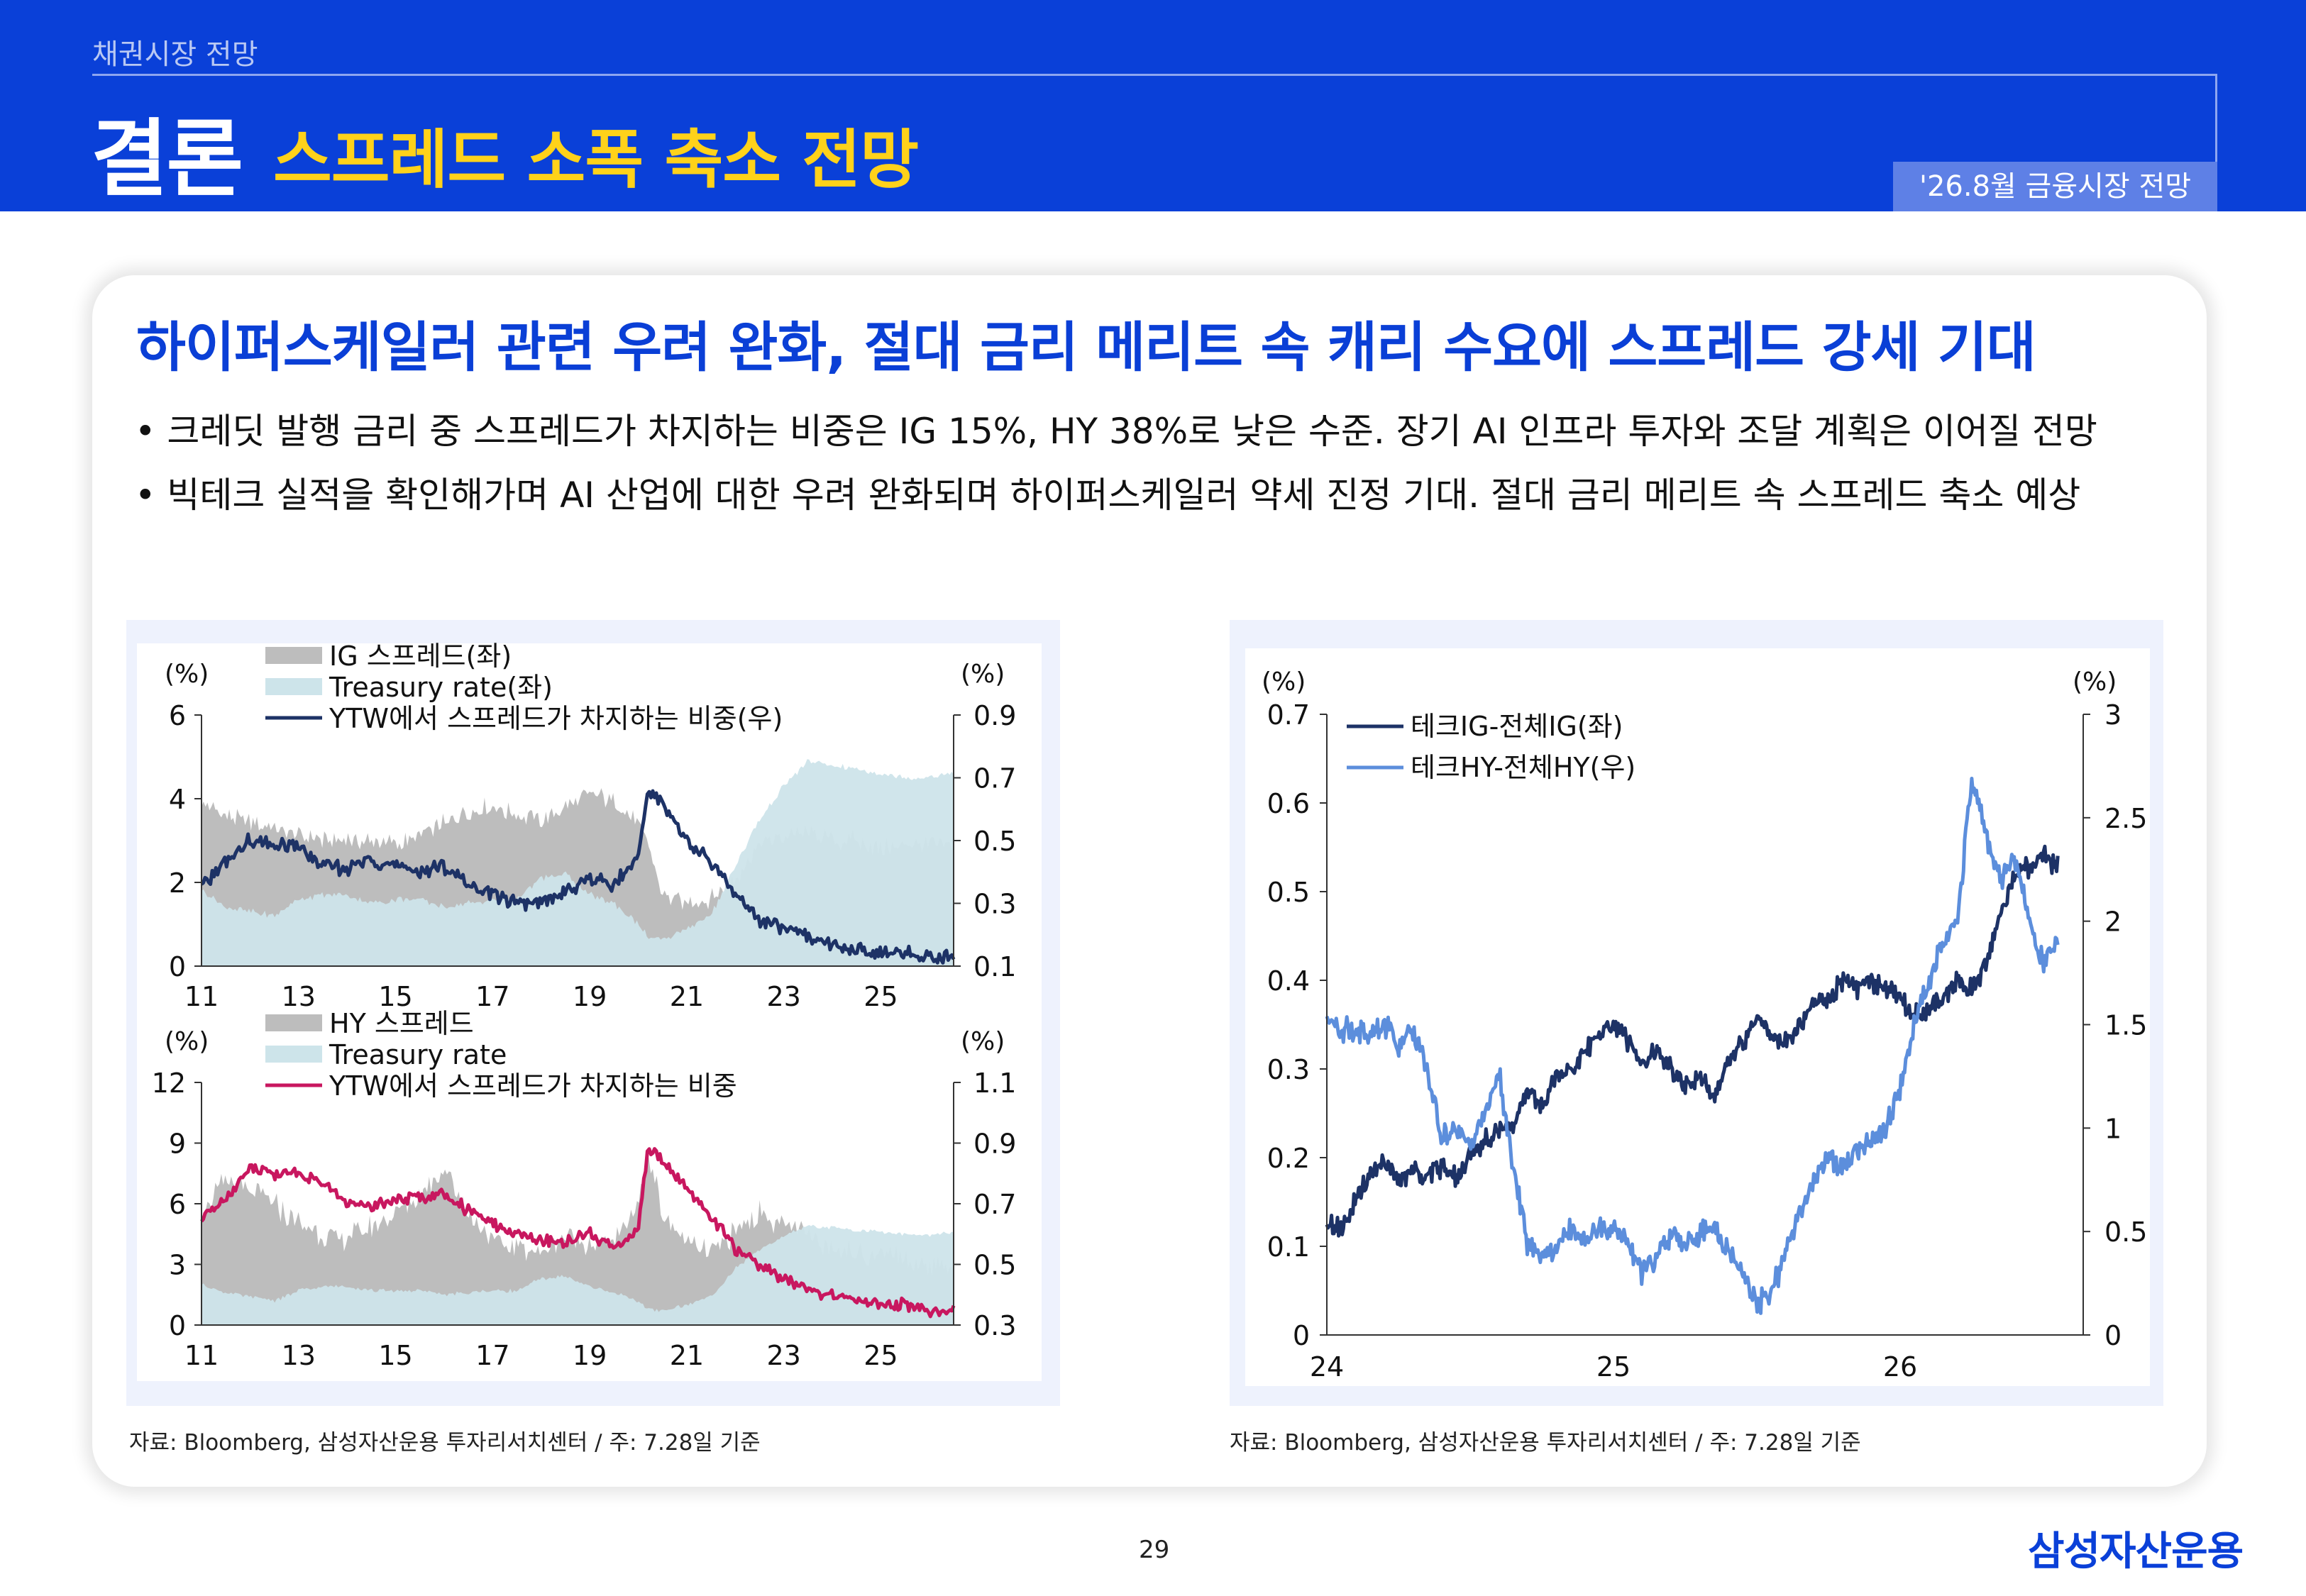 This screenshot has height=1596, width=2306. Describe the element at coordinates (2113, 922) in the screenshot. I see `tech-y-right-tick-label: 2` at that location.